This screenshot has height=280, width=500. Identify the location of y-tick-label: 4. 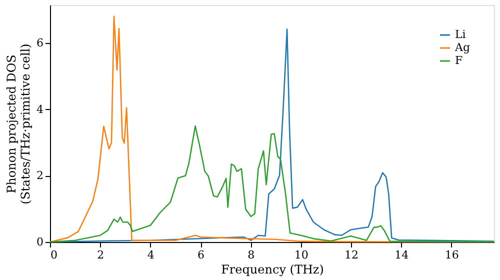
(40, 109).